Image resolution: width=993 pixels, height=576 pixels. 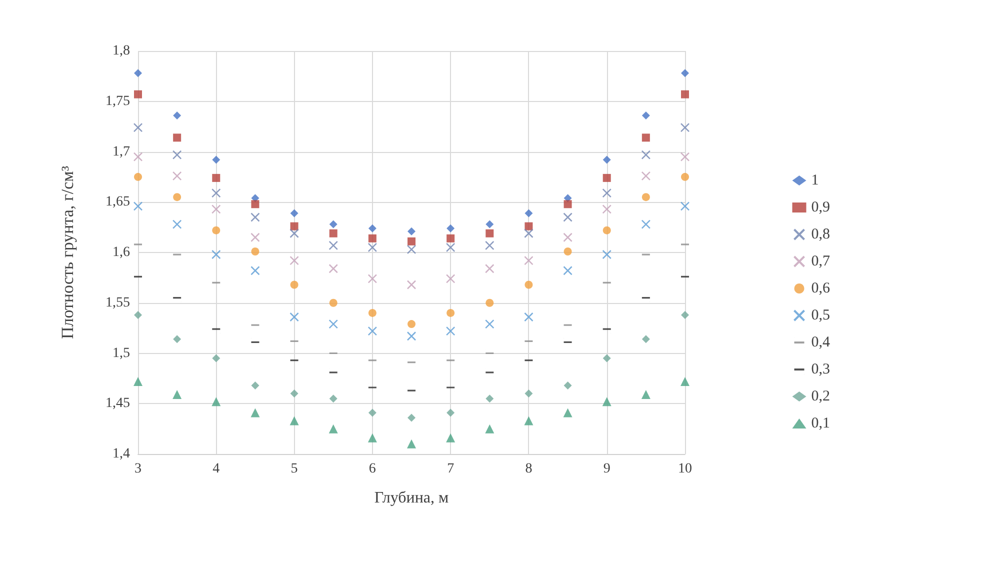 I want to click on legend-label: 0,4, so click(x=820, y=342).